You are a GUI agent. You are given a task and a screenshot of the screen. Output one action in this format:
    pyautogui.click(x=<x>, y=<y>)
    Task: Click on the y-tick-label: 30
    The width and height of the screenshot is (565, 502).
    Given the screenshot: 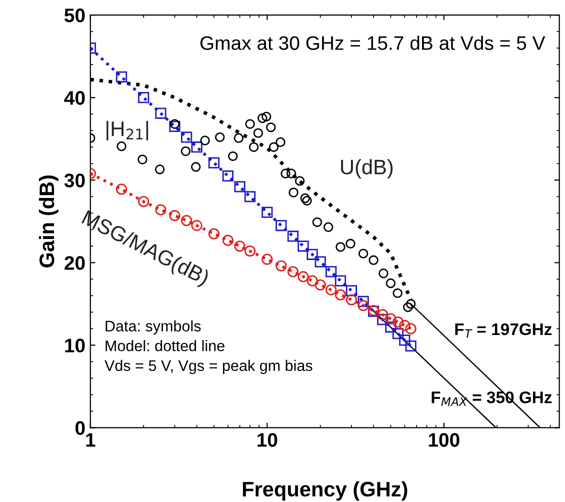 What is the action you would take?
    pyautogui.click(x=74, y=181)
    